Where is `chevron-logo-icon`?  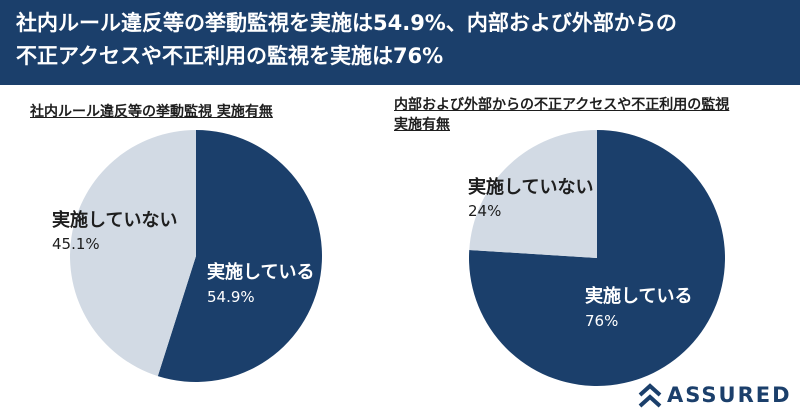
chevron-logo-icon is located at coordinates (650, 395).